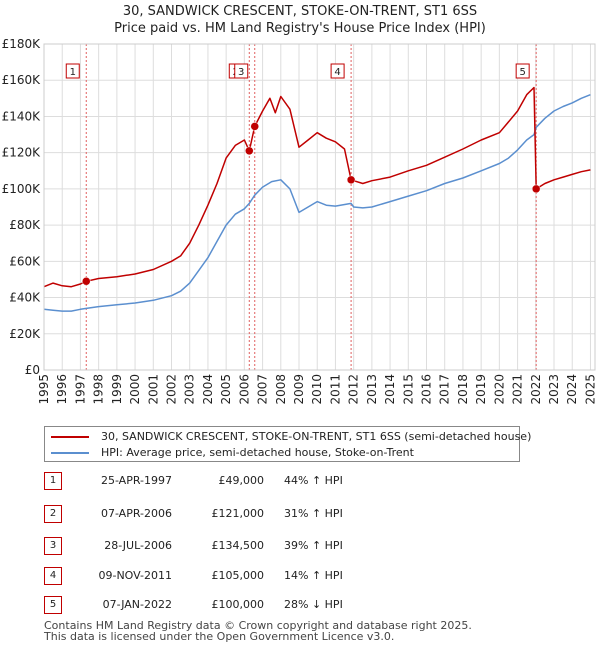 The height and width of the screenshot is (650, 600). What do you see at coordinates (554, 389) in the screenshot?
I see `x-tick-label: 2023` at bounding box center [554, 389].